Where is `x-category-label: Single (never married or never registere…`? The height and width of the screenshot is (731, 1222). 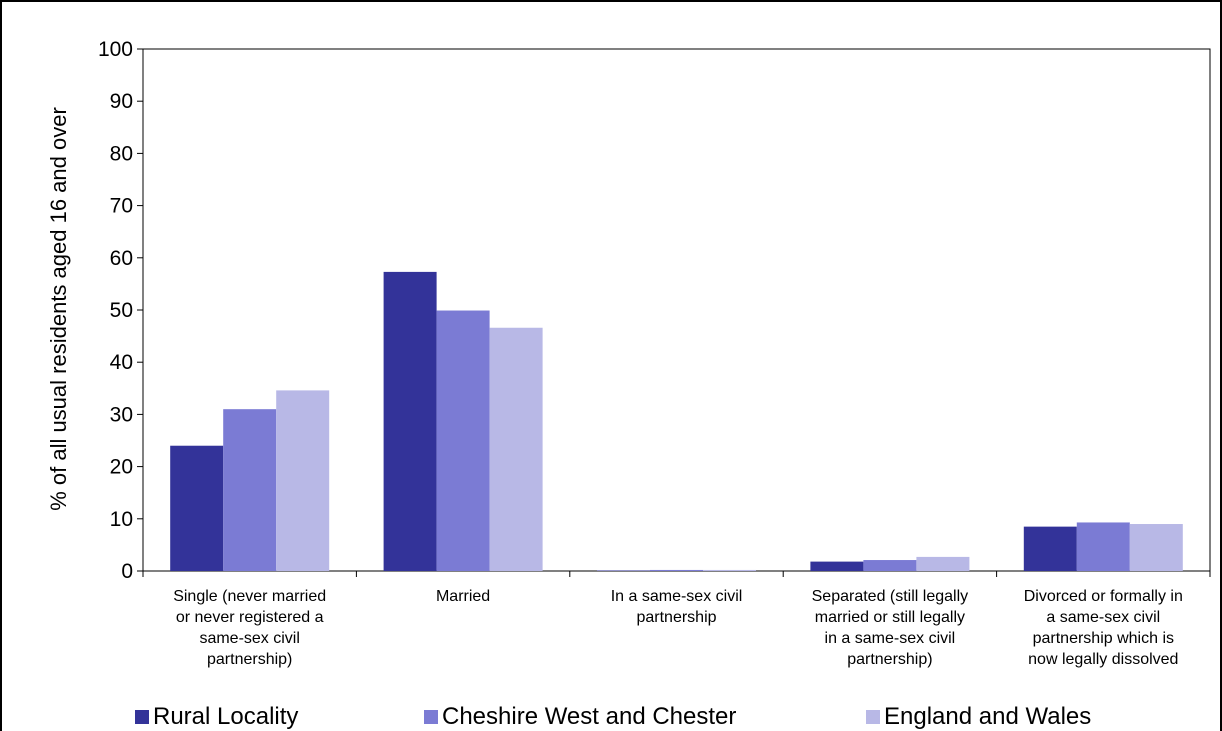 x-category-label: Single (never married or never registere… is located at coordinates (250, 628).